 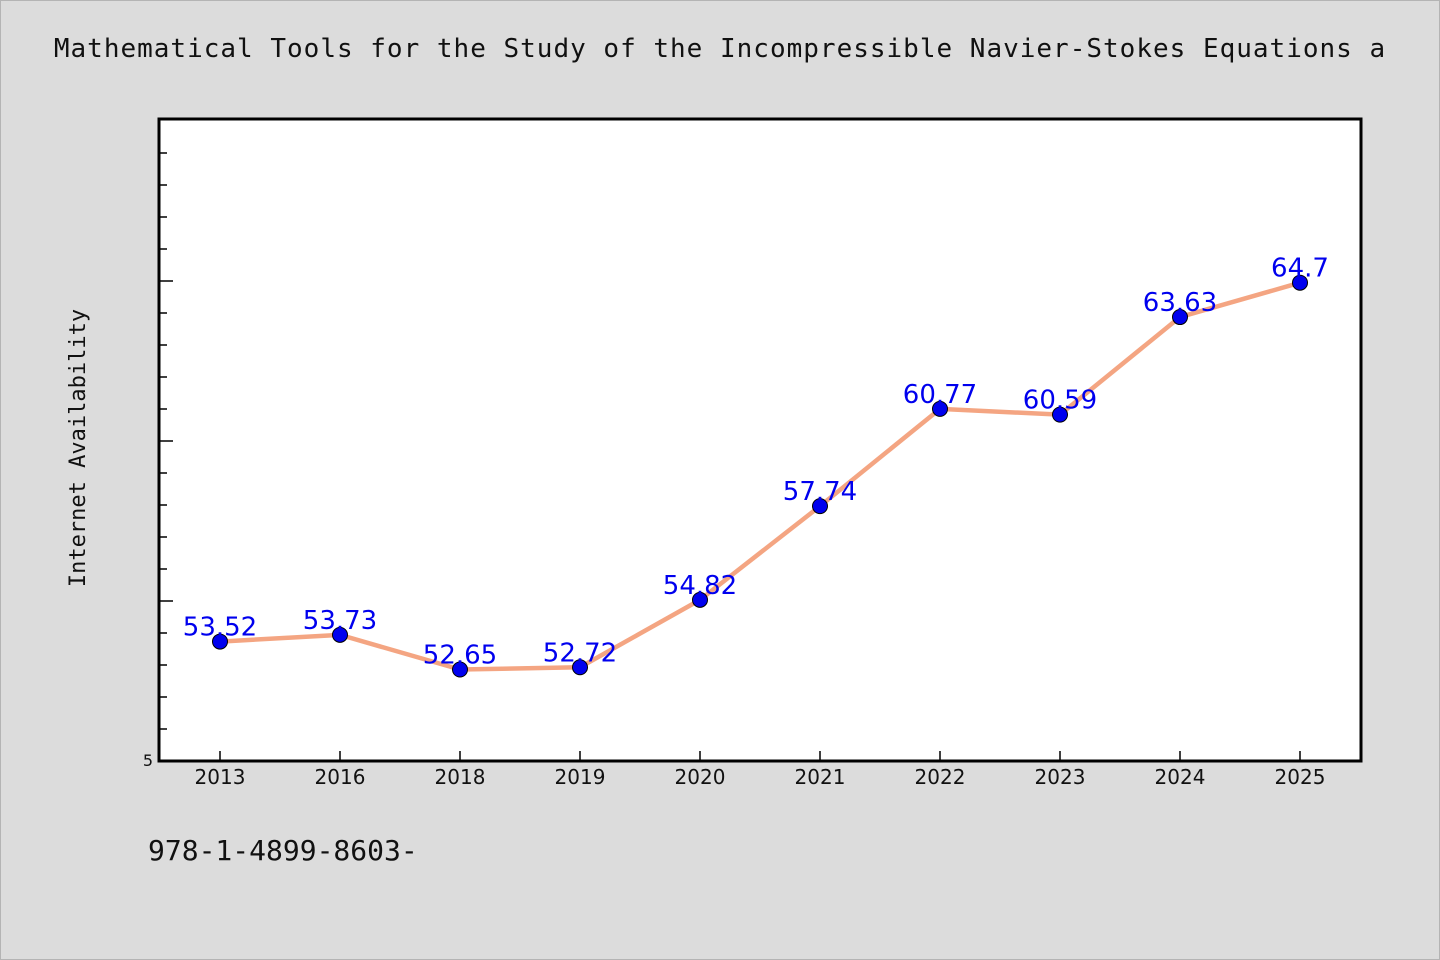 What do you see at coordinates (940, 395) in the screenshot?
I see `data-label: 60.77` at bounding box center [940, 395].